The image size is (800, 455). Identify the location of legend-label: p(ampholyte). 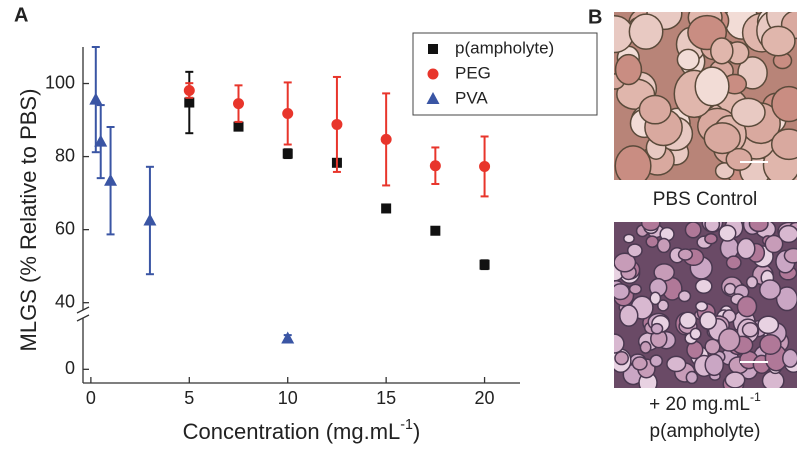
(504, 47).